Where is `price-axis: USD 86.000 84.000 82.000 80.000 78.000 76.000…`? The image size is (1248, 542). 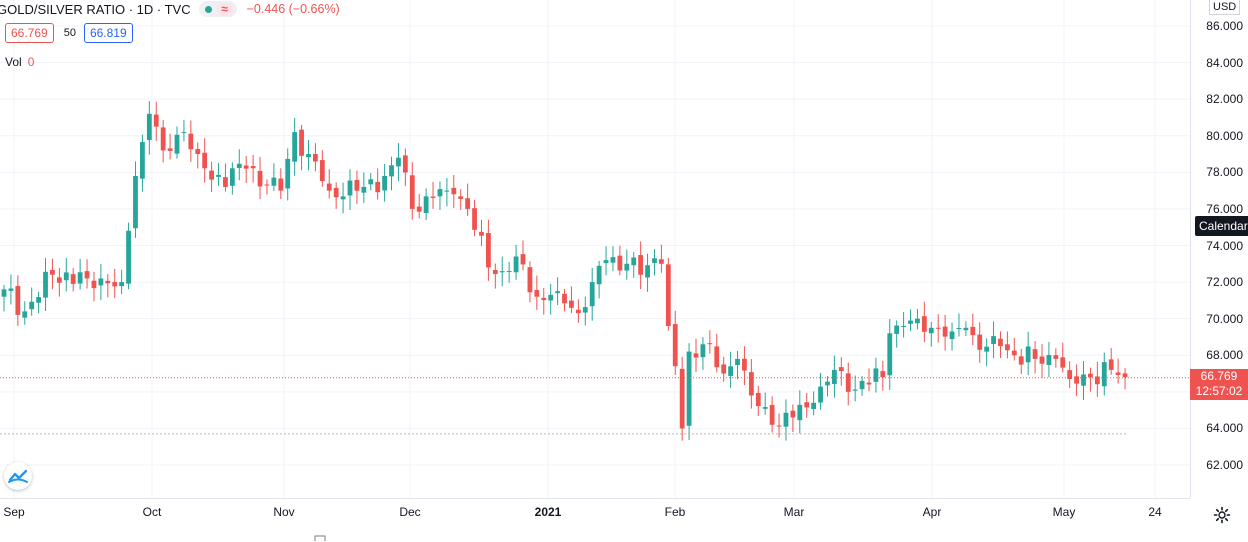 price-axis: USD 86.000 84.000 82.000 80.000 78.000 76.000… is located at coordinates (1219, 249).